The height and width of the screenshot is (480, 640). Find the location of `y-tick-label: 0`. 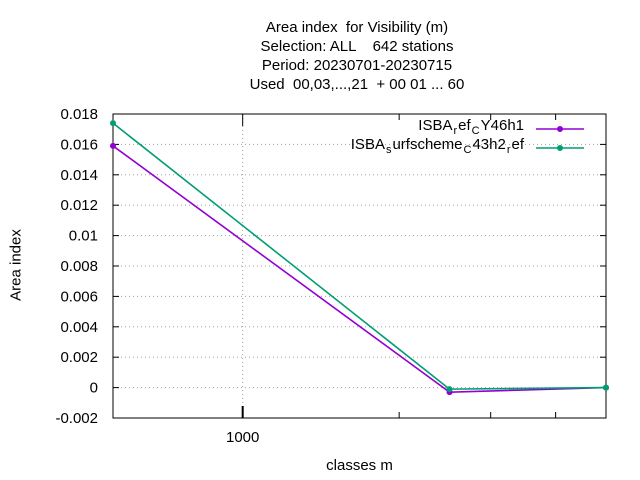

y-tick-label: 0 is located at coordinates (94, 388).